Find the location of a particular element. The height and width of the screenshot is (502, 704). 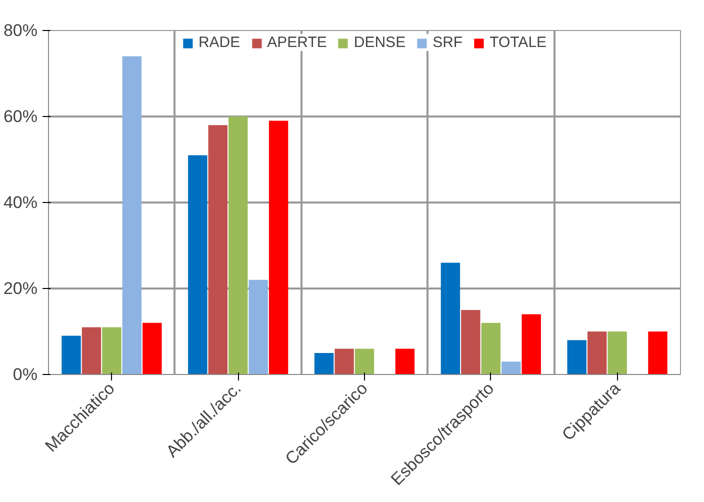

y-tick-label: 40% is located at coordinates (20, 202).